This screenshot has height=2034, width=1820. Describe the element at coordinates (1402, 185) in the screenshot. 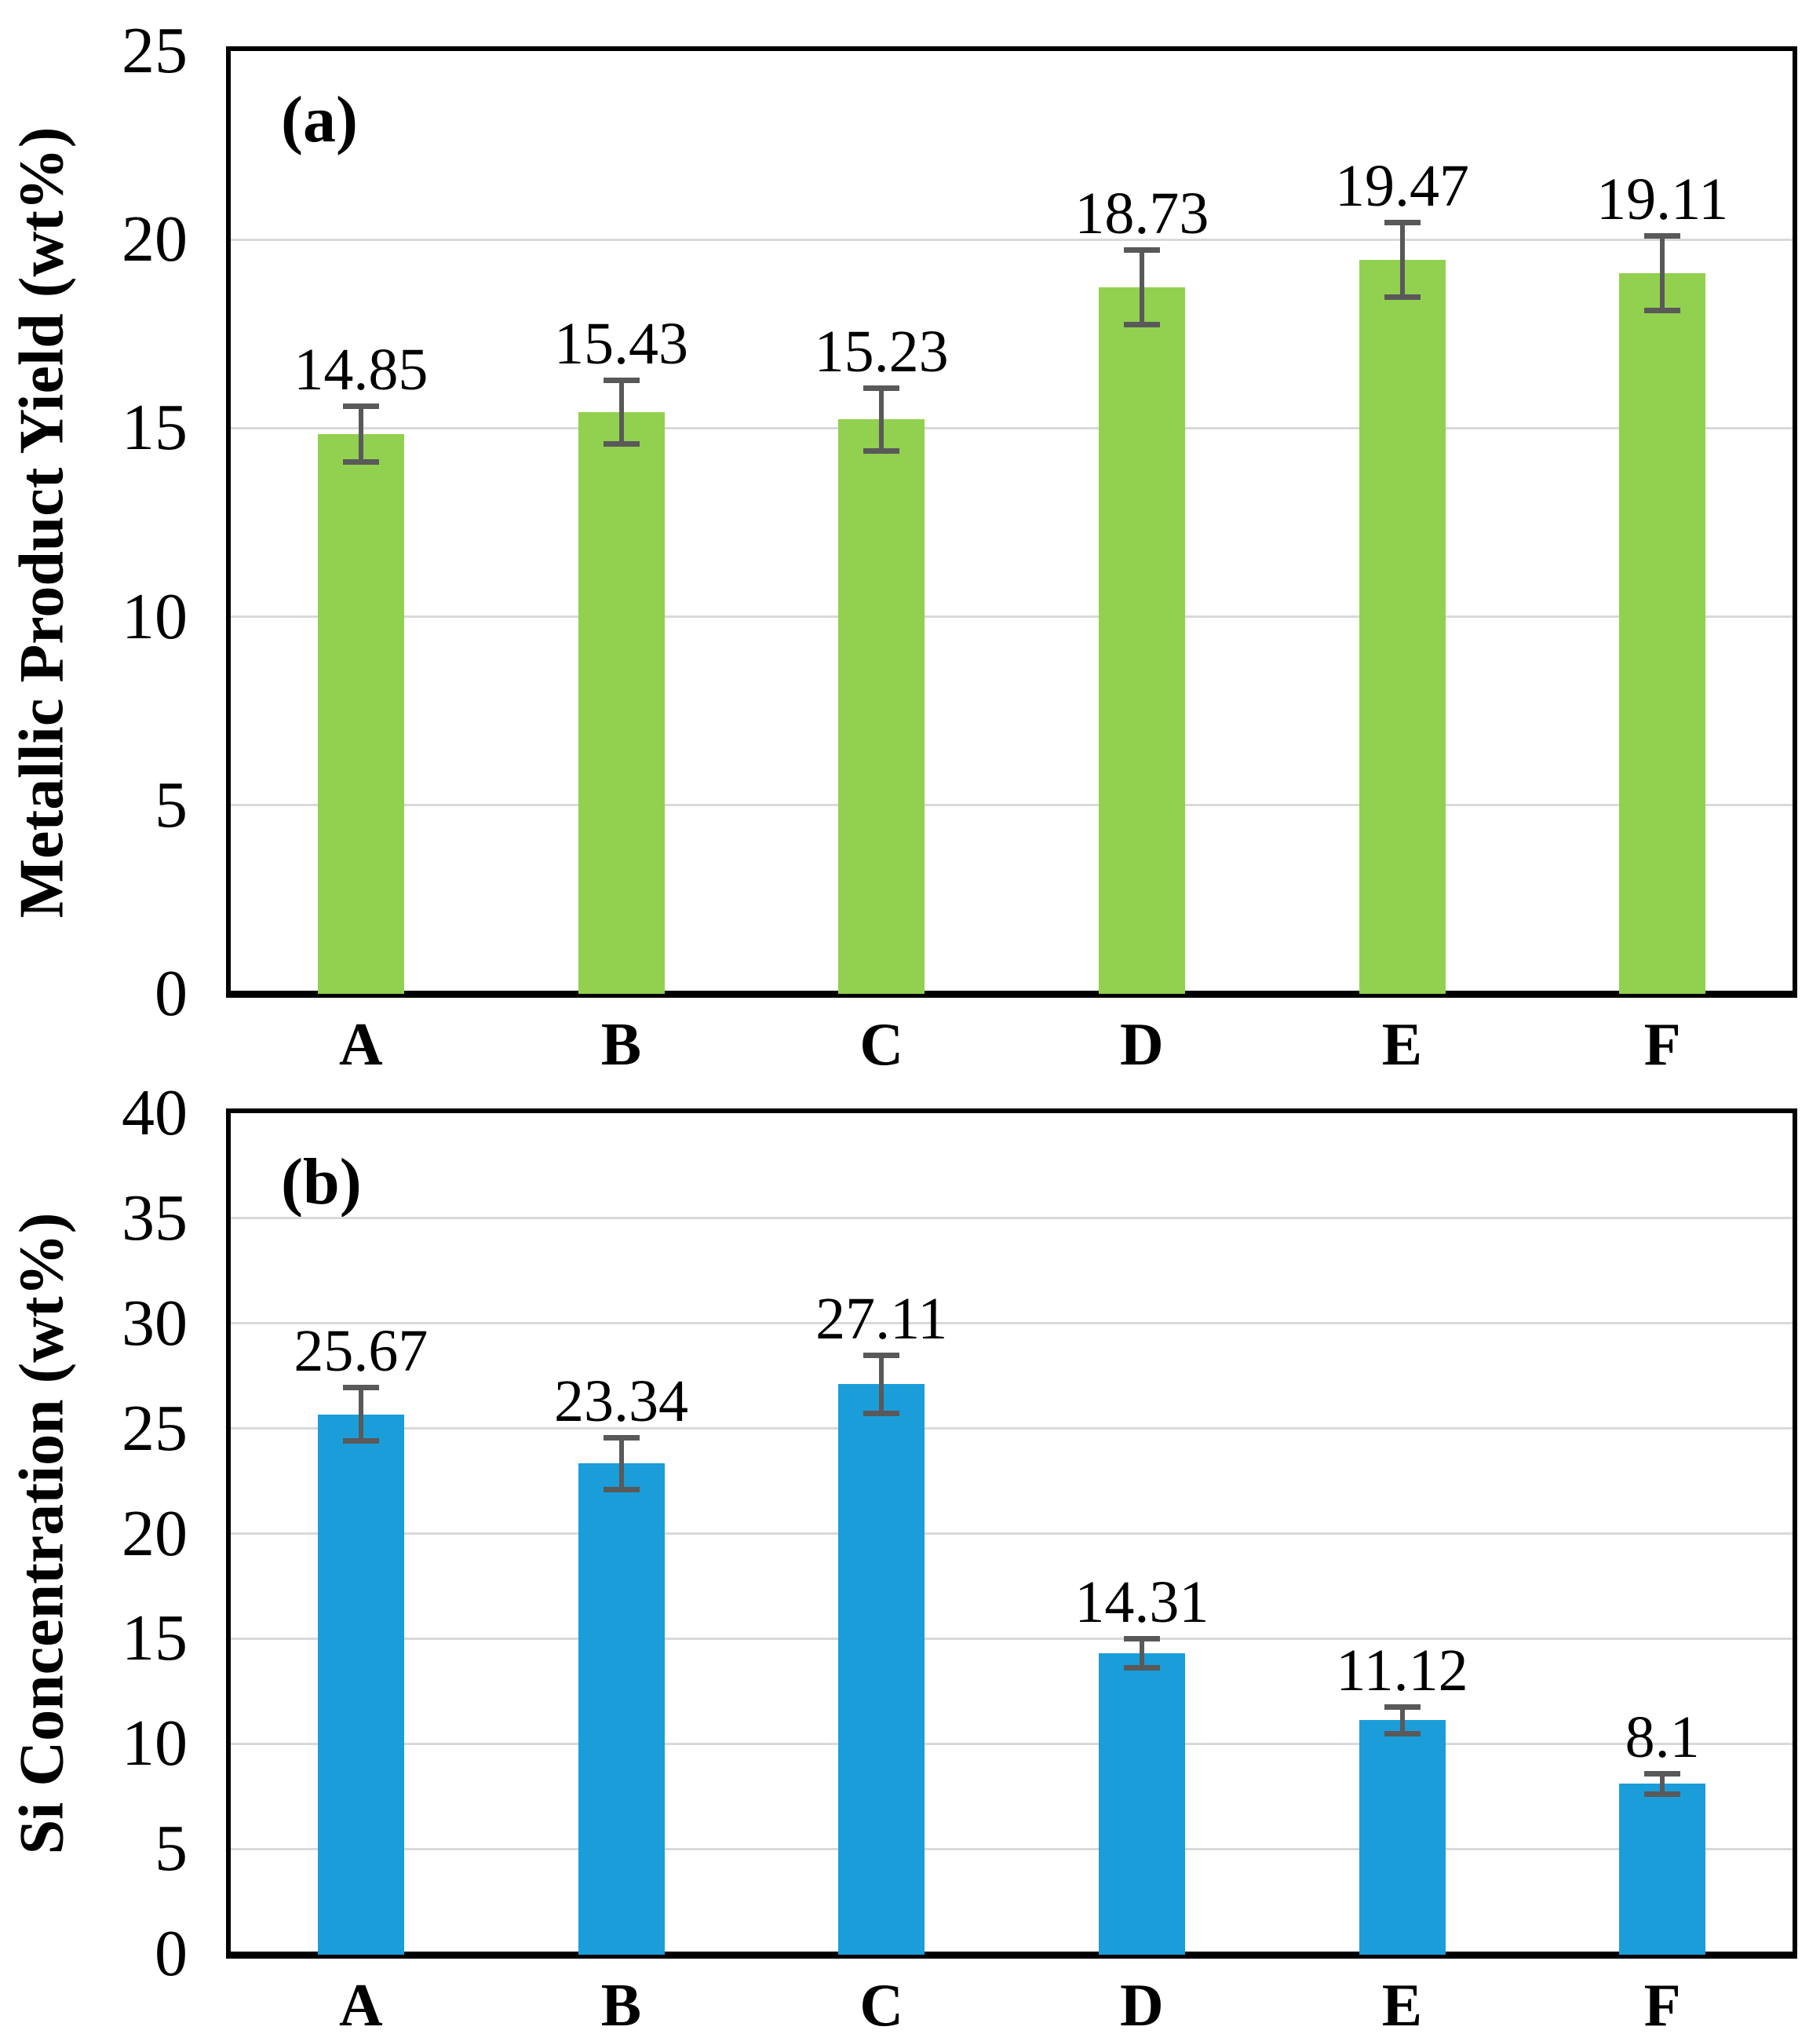

I see `value-label: 19.47` at that location.